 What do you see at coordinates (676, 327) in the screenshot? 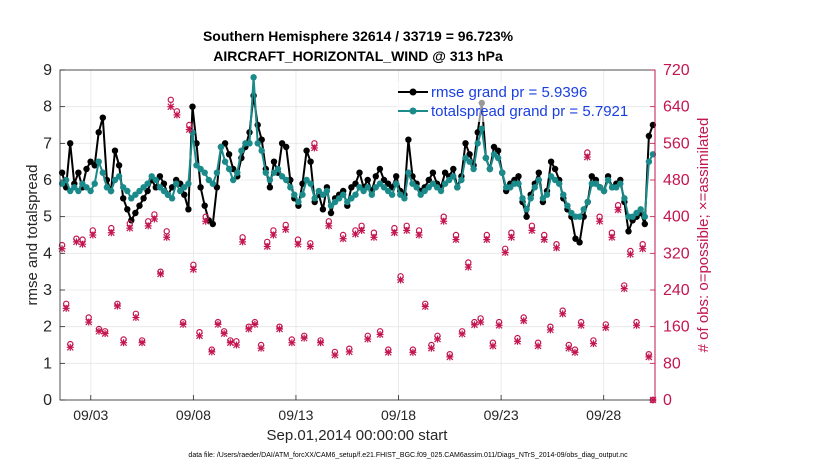
I see `y-right-tick-label: 160` at bounding box center [676, 327].